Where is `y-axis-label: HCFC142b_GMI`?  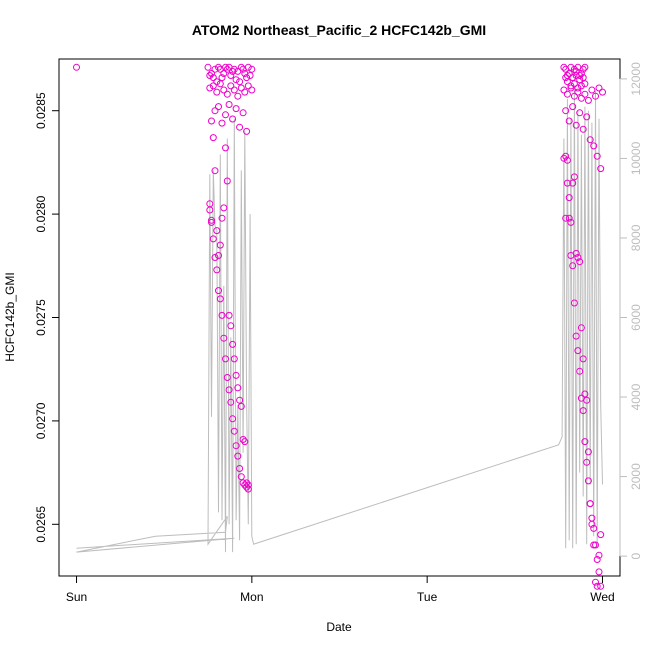 y-axis-label: HCFC142b_GMI is located at coordinates (10, 316).